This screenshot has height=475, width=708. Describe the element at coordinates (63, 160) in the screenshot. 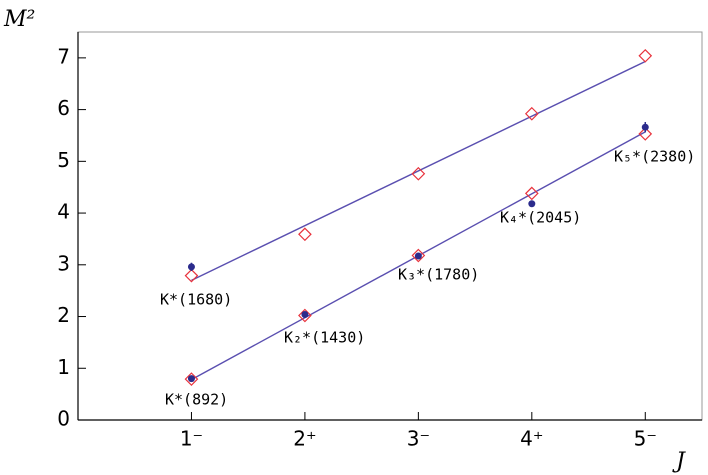

I see `y-tick-label: 5` at that location.